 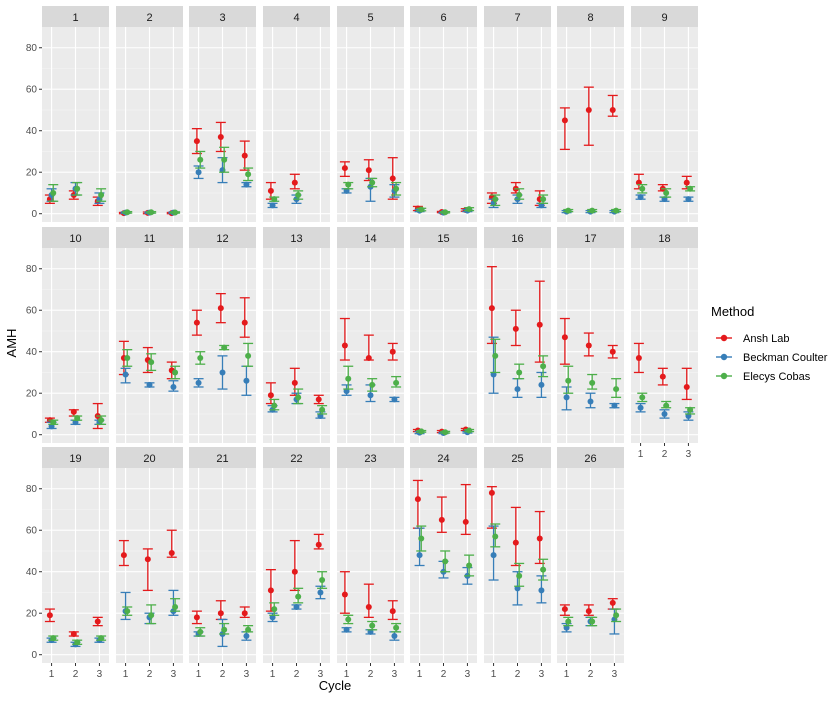 I want to click on panel-4: 4, so click(x=296, y=114).